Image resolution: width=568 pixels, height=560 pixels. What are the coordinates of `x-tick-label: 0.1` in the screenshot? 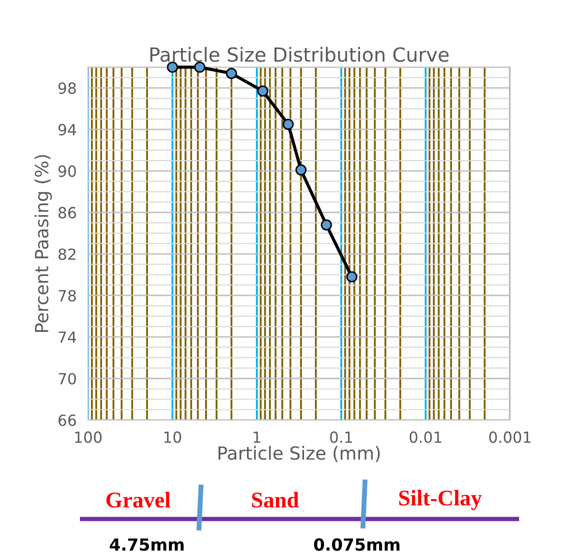 It's located at (341, 437).